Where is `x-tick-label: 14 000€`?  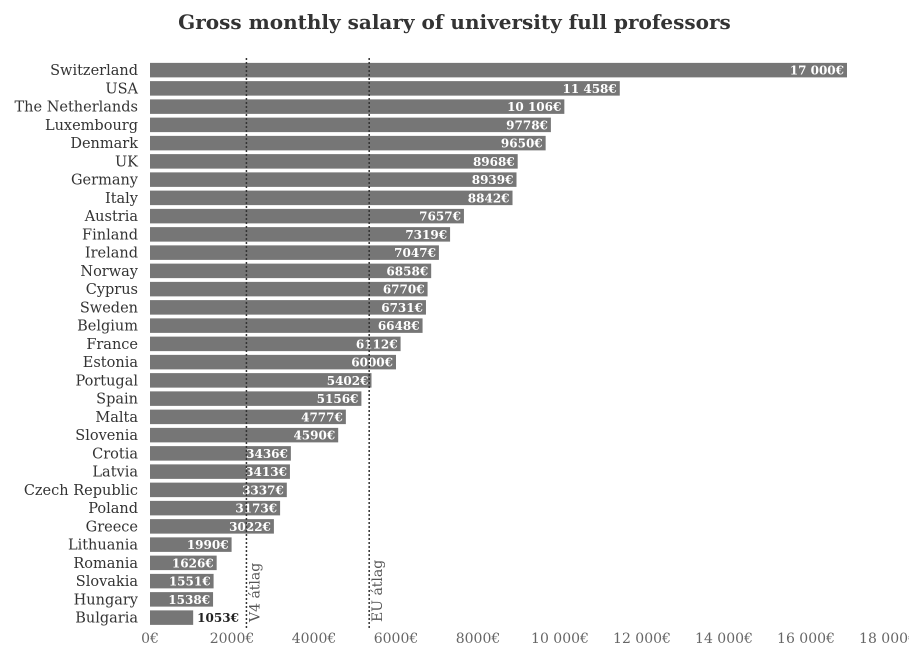 x-tick-label: 14 000€ is located at coordinates (724, 639).